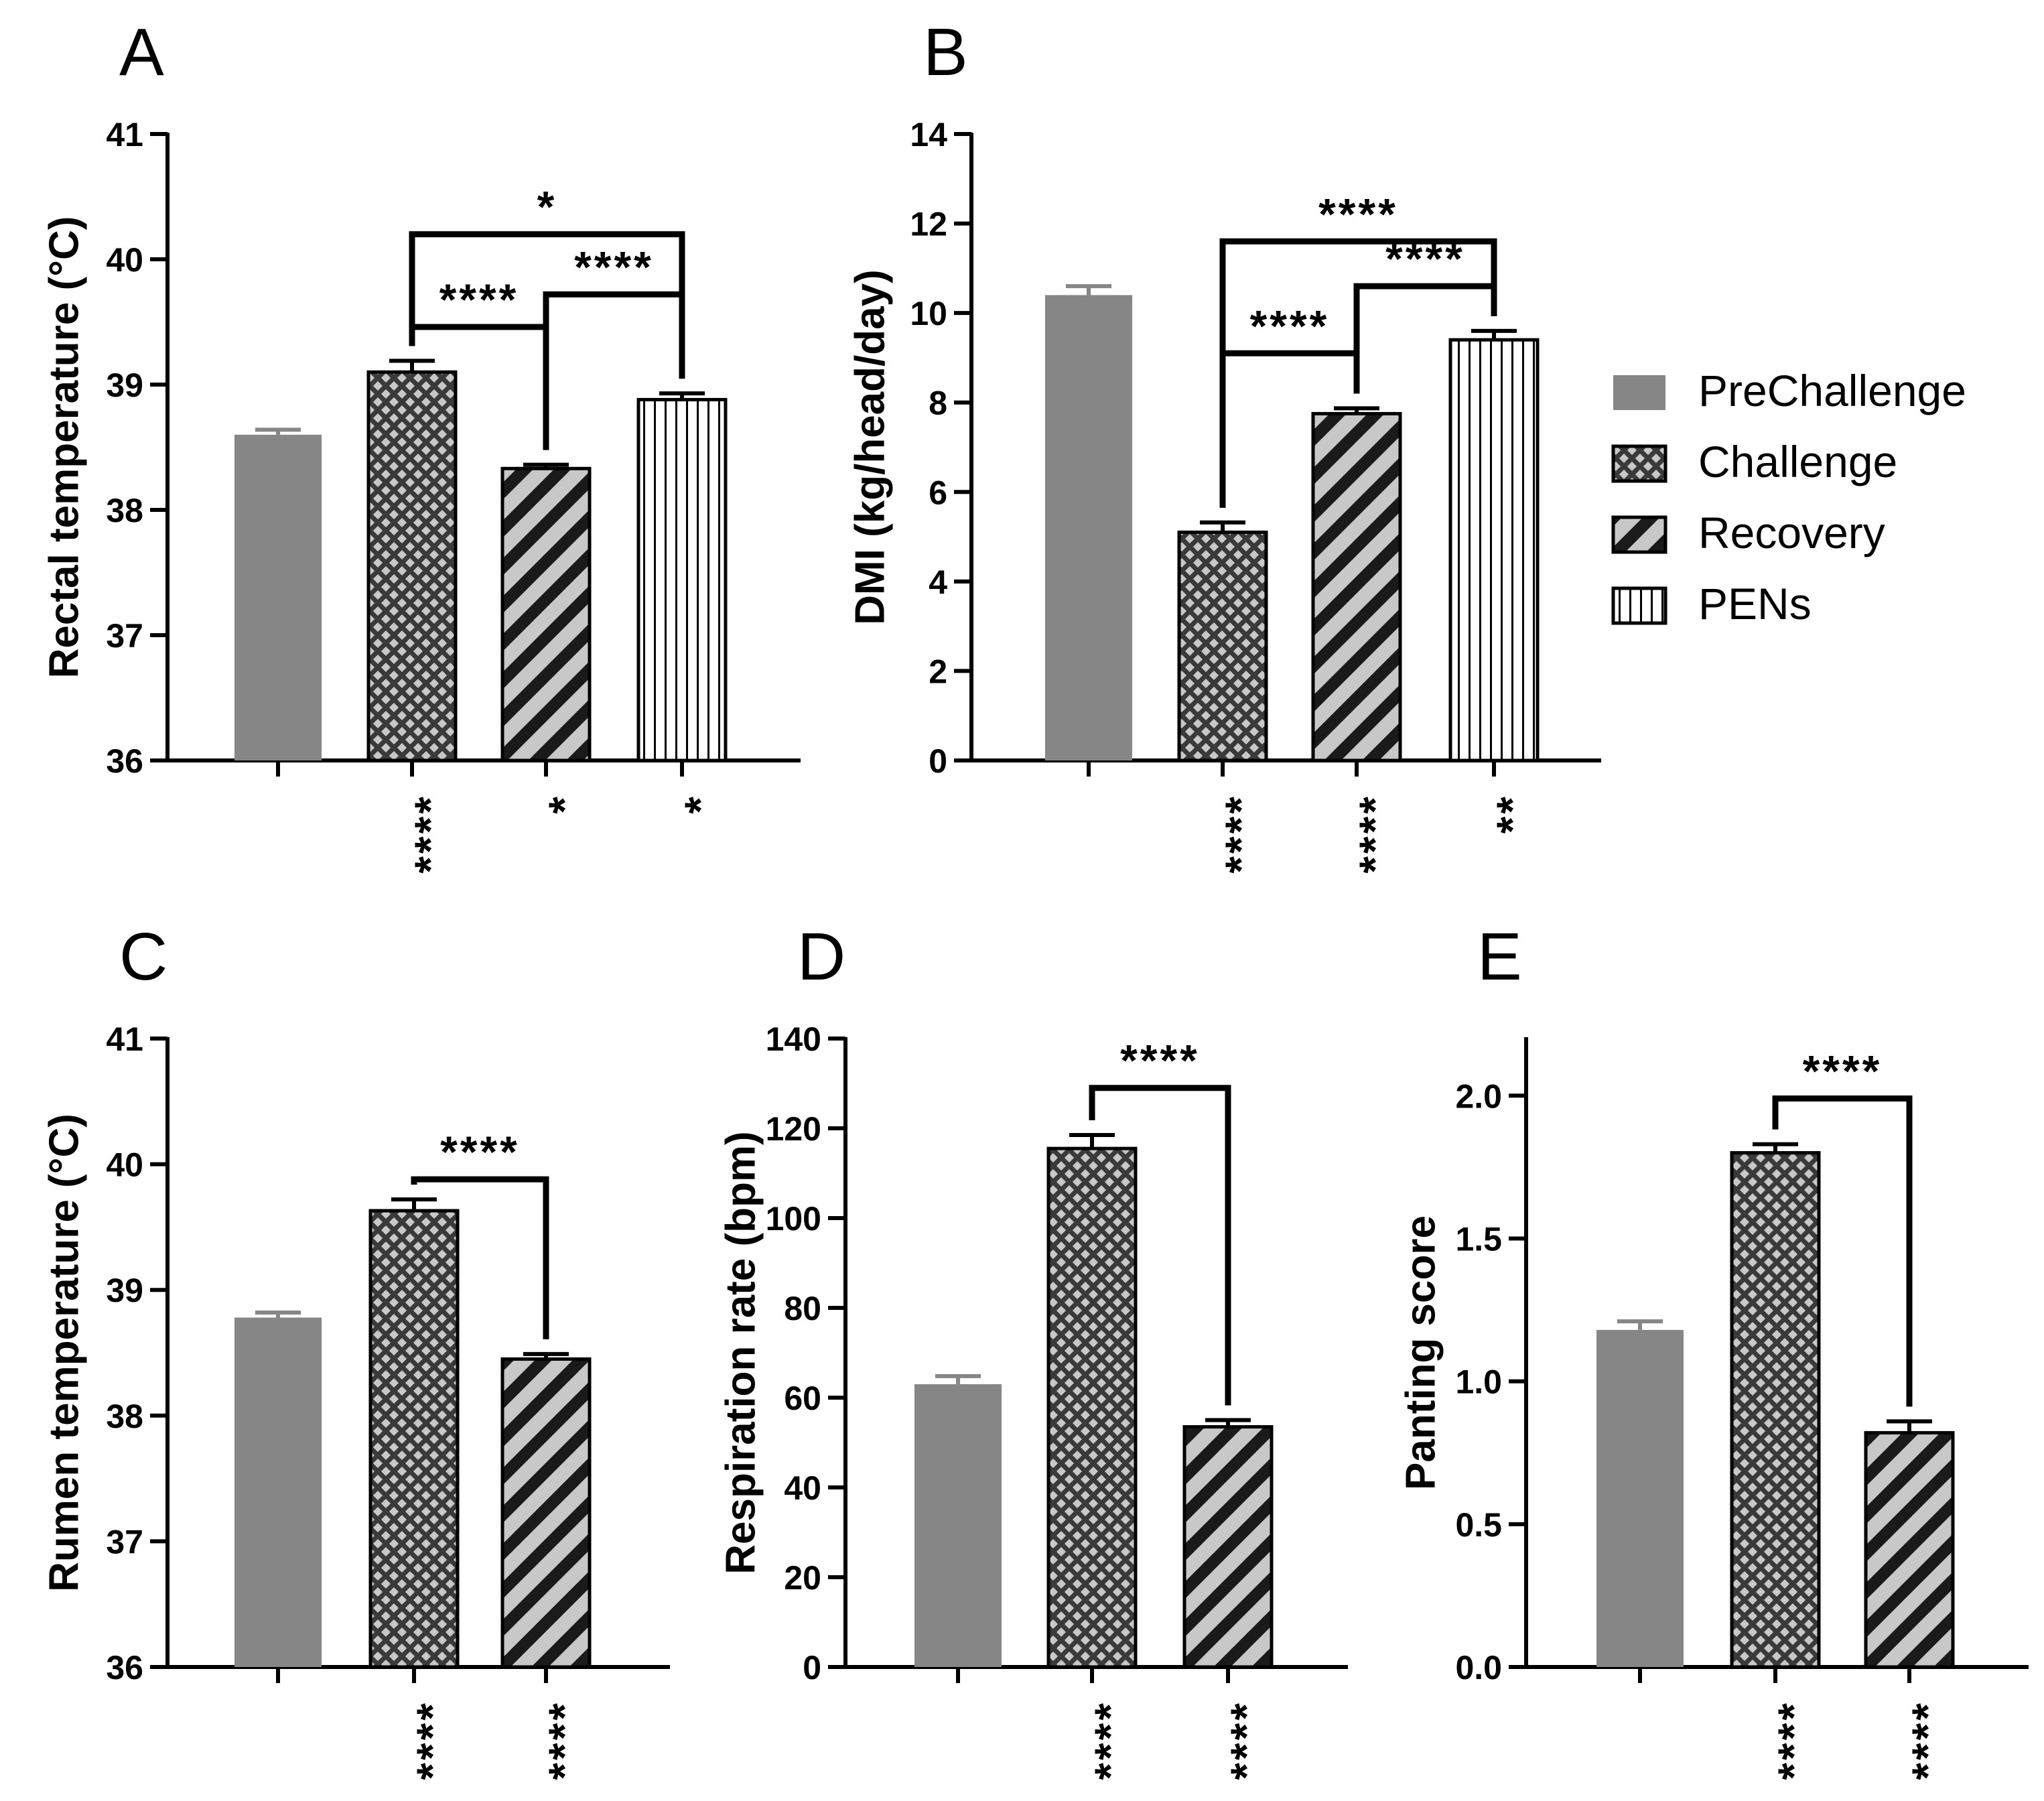 The width and height of the screenshot is (2044, 1801). What do you see at coordinates (821, 956) in the screenshot?
I see `panel-letter-d: D` at bounding box center [821, 956].